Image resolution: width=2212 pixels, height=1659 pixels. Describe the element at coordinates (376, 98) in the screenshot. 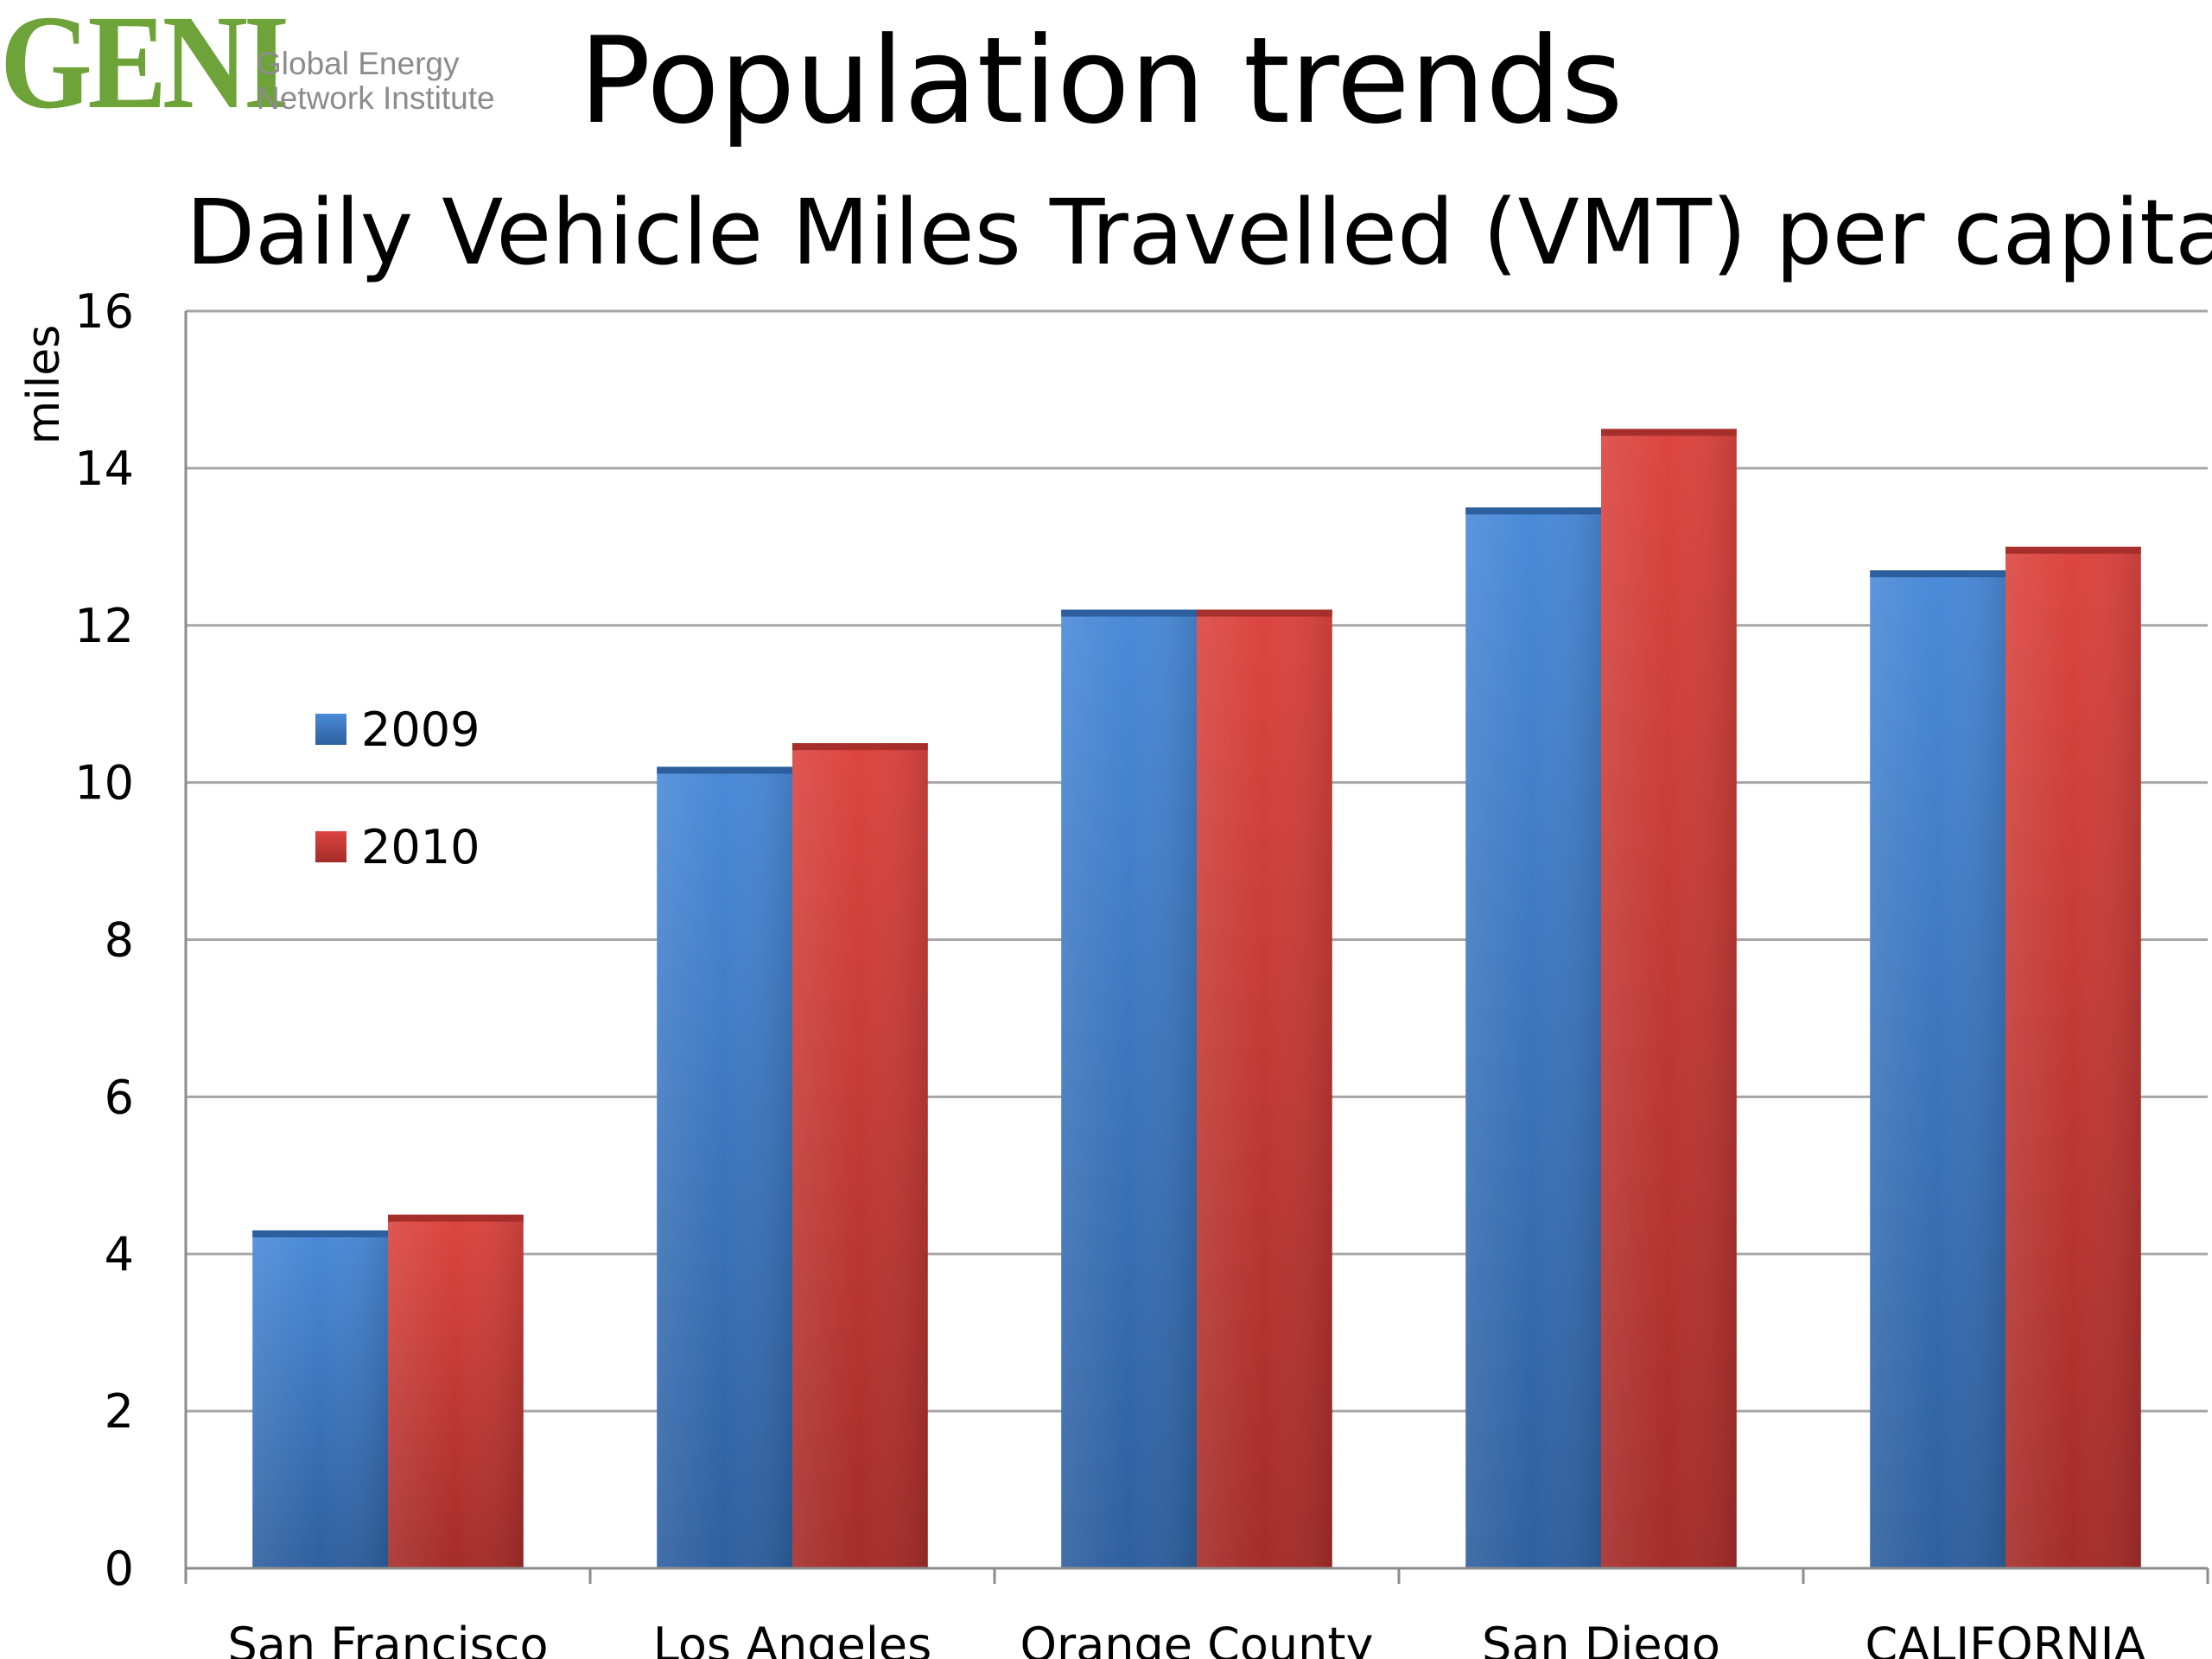

I see `logo-line-2: Network Institute` at that location.